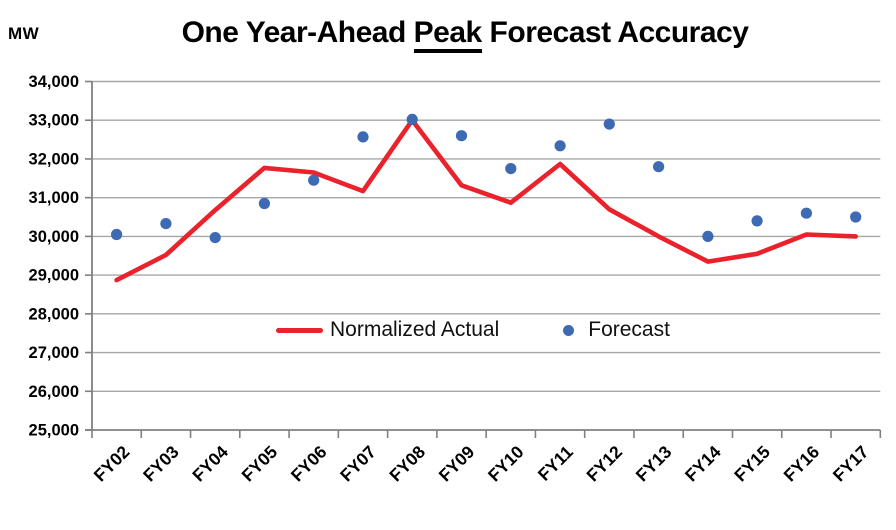 The width and height of the screenshot is (896, 530). Describe the element at coordinates (210, 463) in the screenshot. I see `x-axis-label: FY04` at that location.